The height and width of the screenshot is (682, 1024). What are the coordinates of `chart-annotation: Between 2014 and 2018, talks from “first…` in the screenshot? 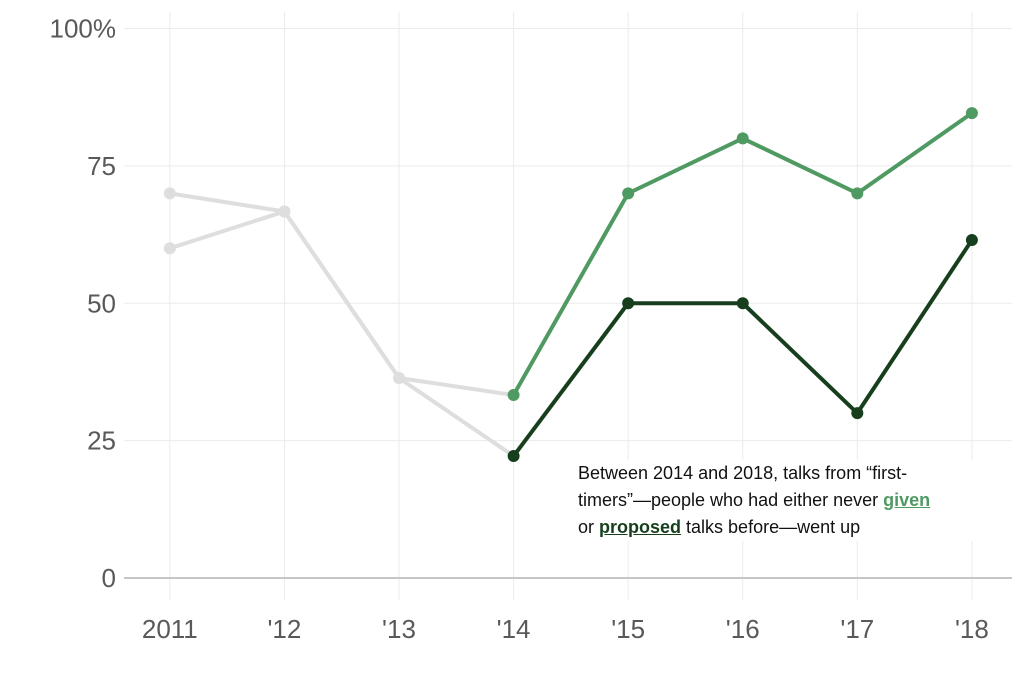 It's located at (788, 500).